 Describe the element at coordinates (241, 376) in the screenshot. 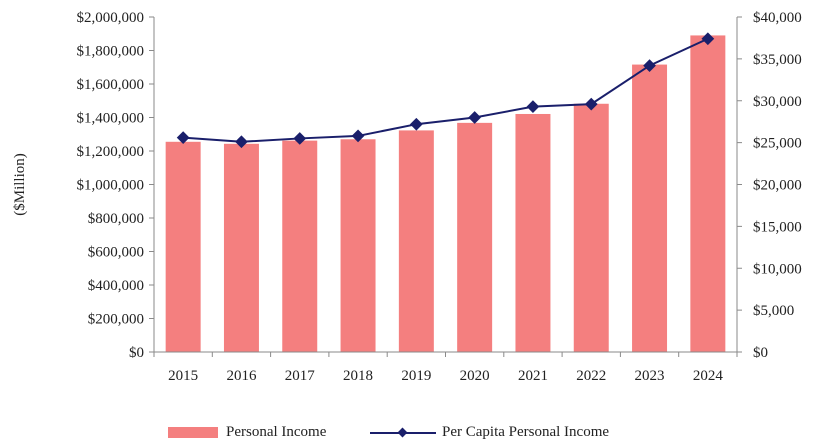

I see `x-tick-label: 2016` at that location.